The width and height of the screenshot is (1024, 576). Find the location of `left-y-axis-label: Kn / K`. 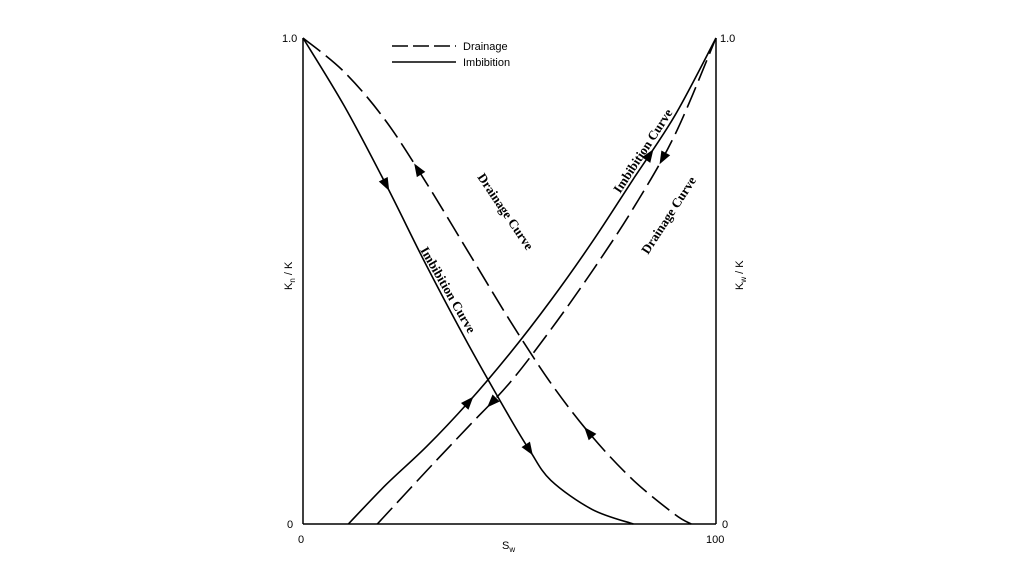

left-y-axis-label: Kn / K is located at coordinates (290, 275).